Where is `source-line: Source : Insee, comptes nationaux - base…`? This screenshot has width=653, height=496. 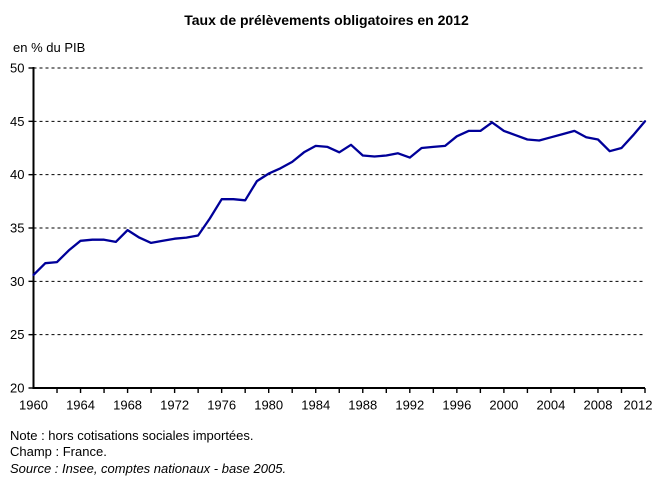
source-line: Source : Insee, comptes nationaux - base… is located at coordinates (148, 468).